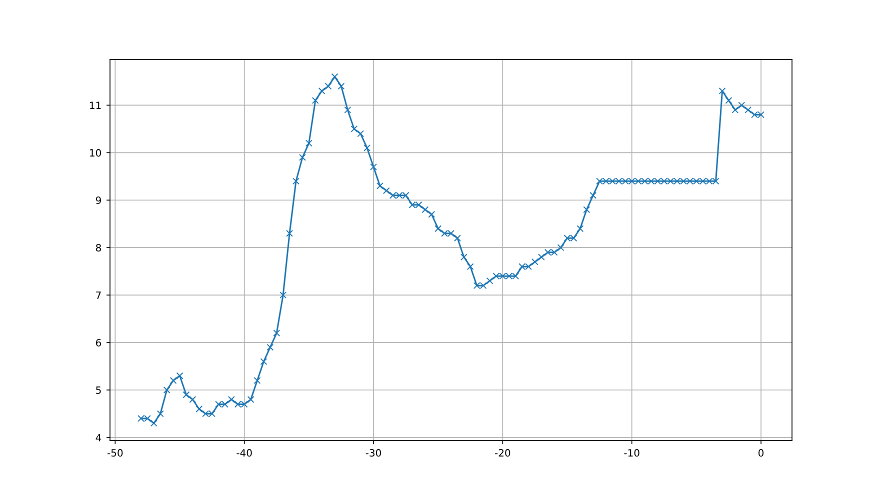 The height and width of the screenshot is (495, 880). What do you see at coordinates (374, 453) in the screenshot?
I see `x-tick-label: -30` at bounding box center [374, 453].